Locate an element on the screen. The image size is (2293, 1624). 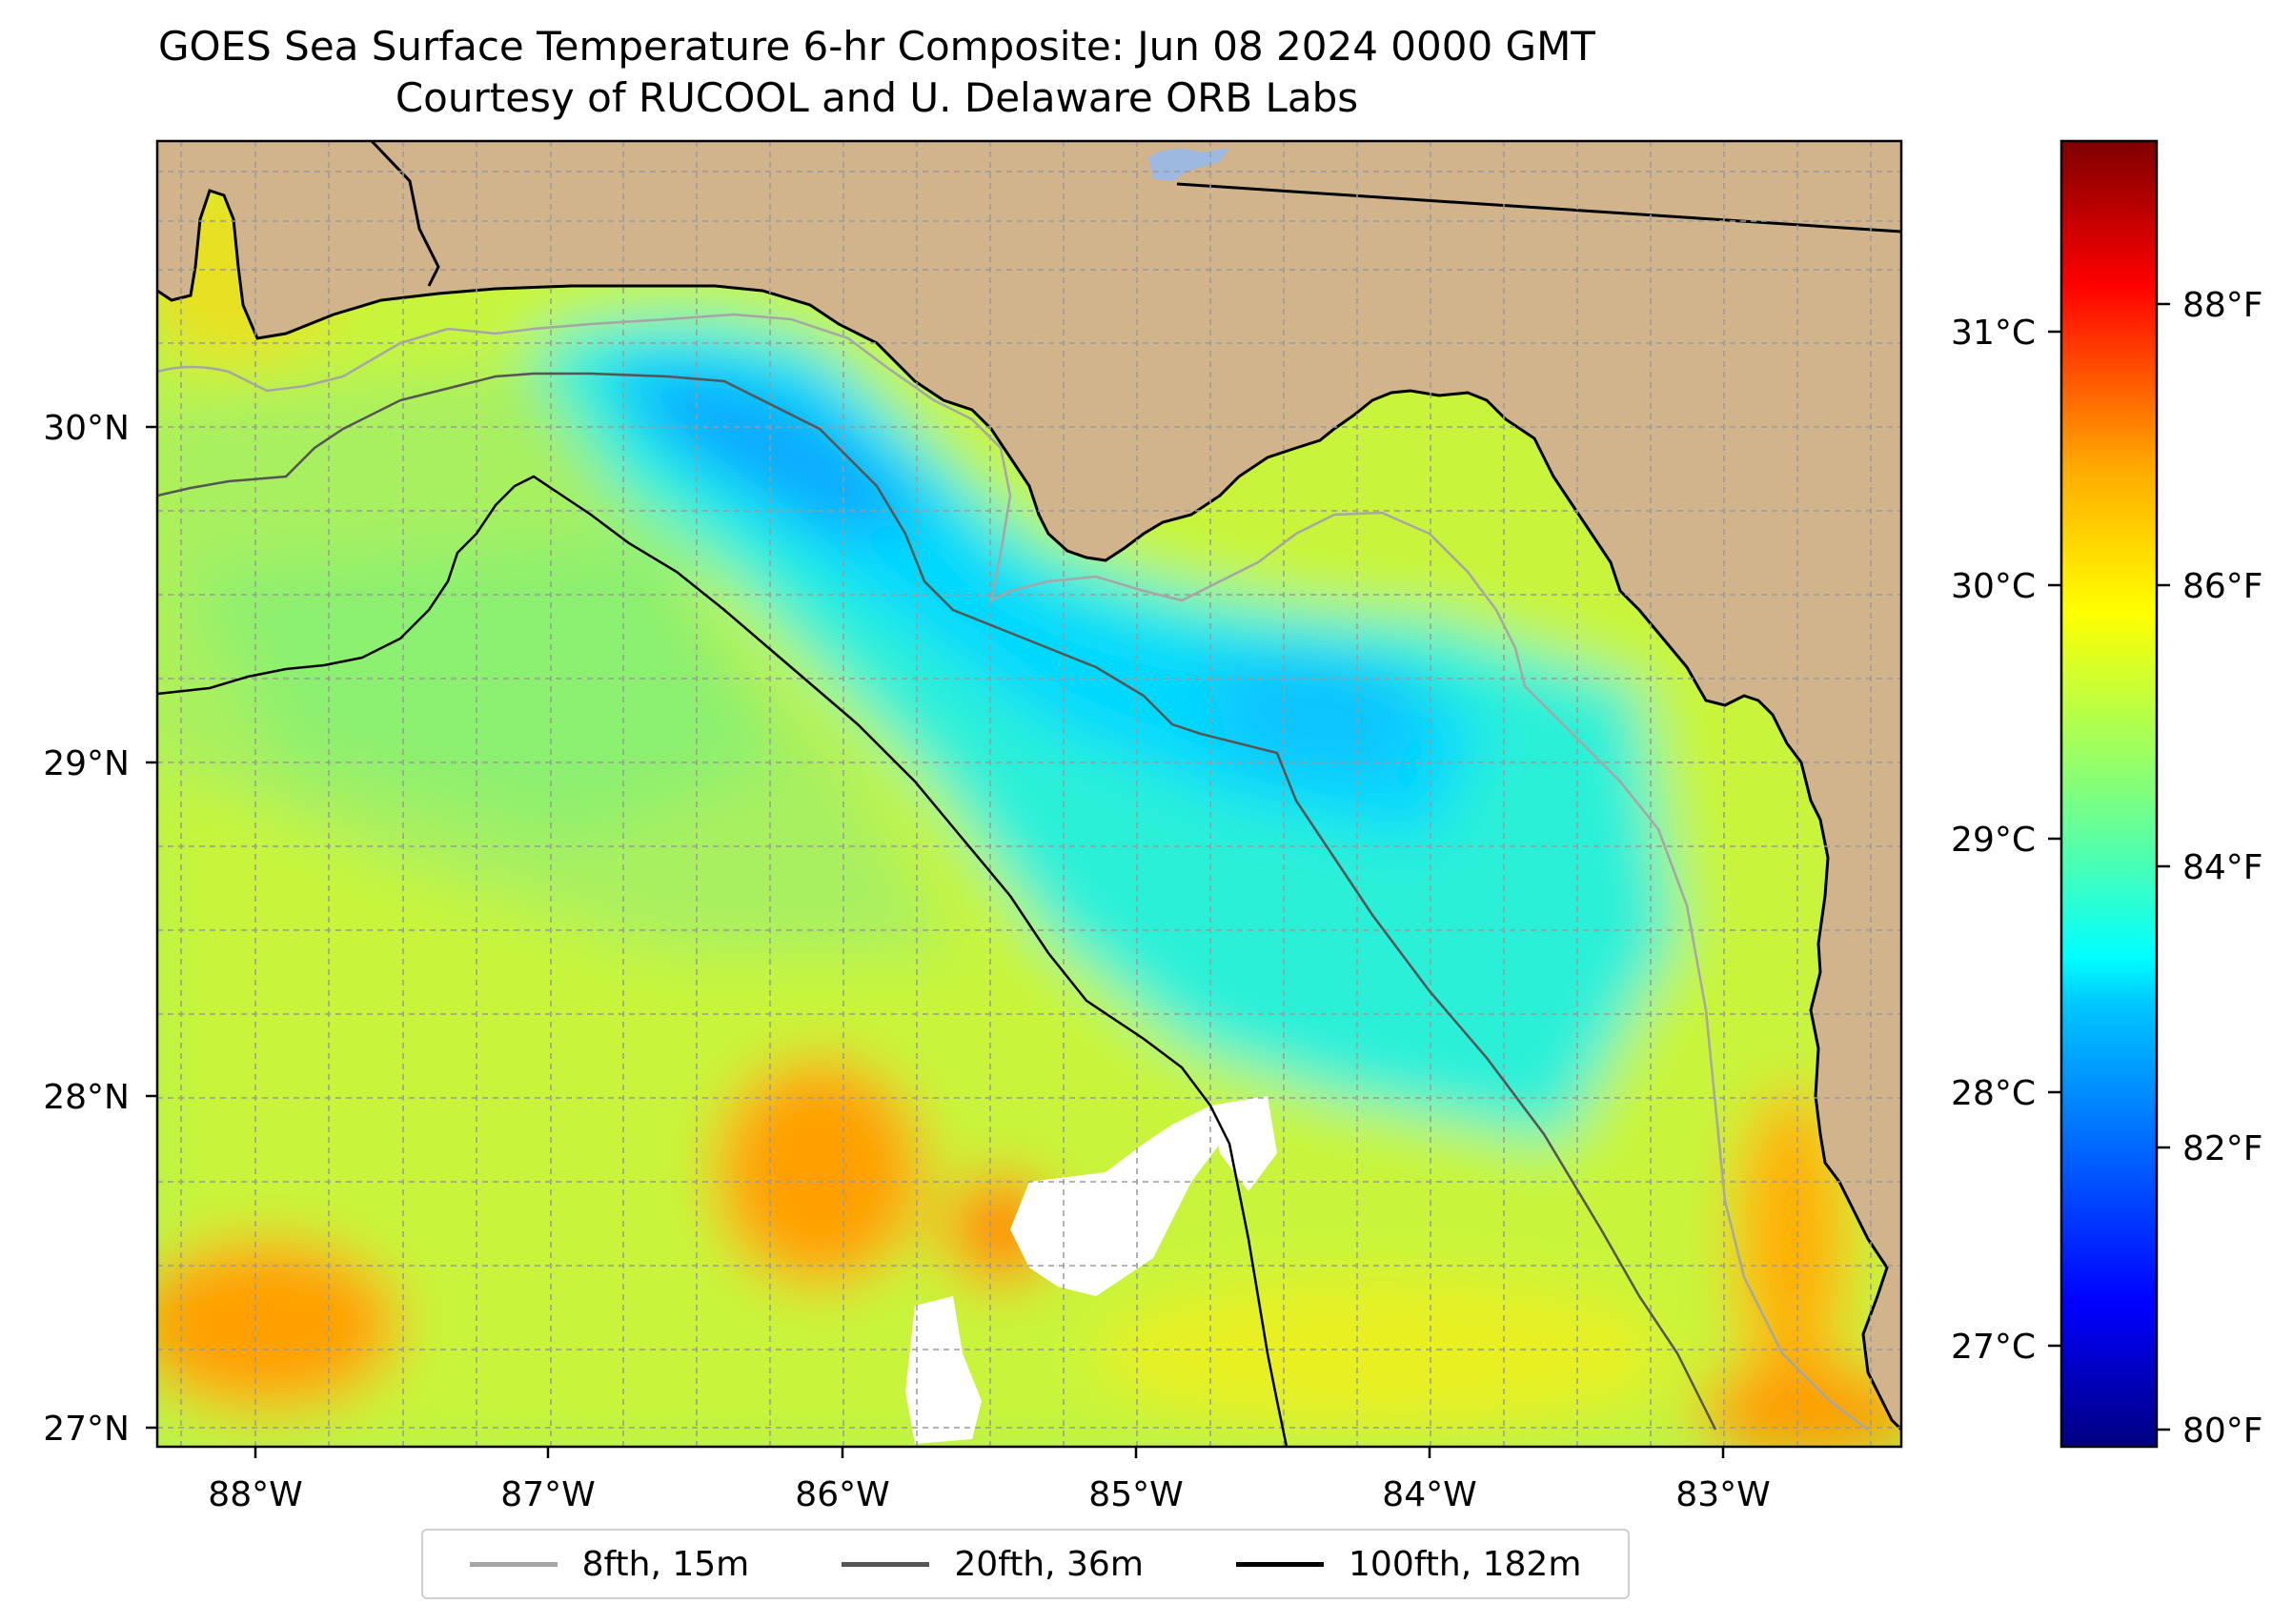
colorbar-c-ticks is located at coordinates (2054, 839).